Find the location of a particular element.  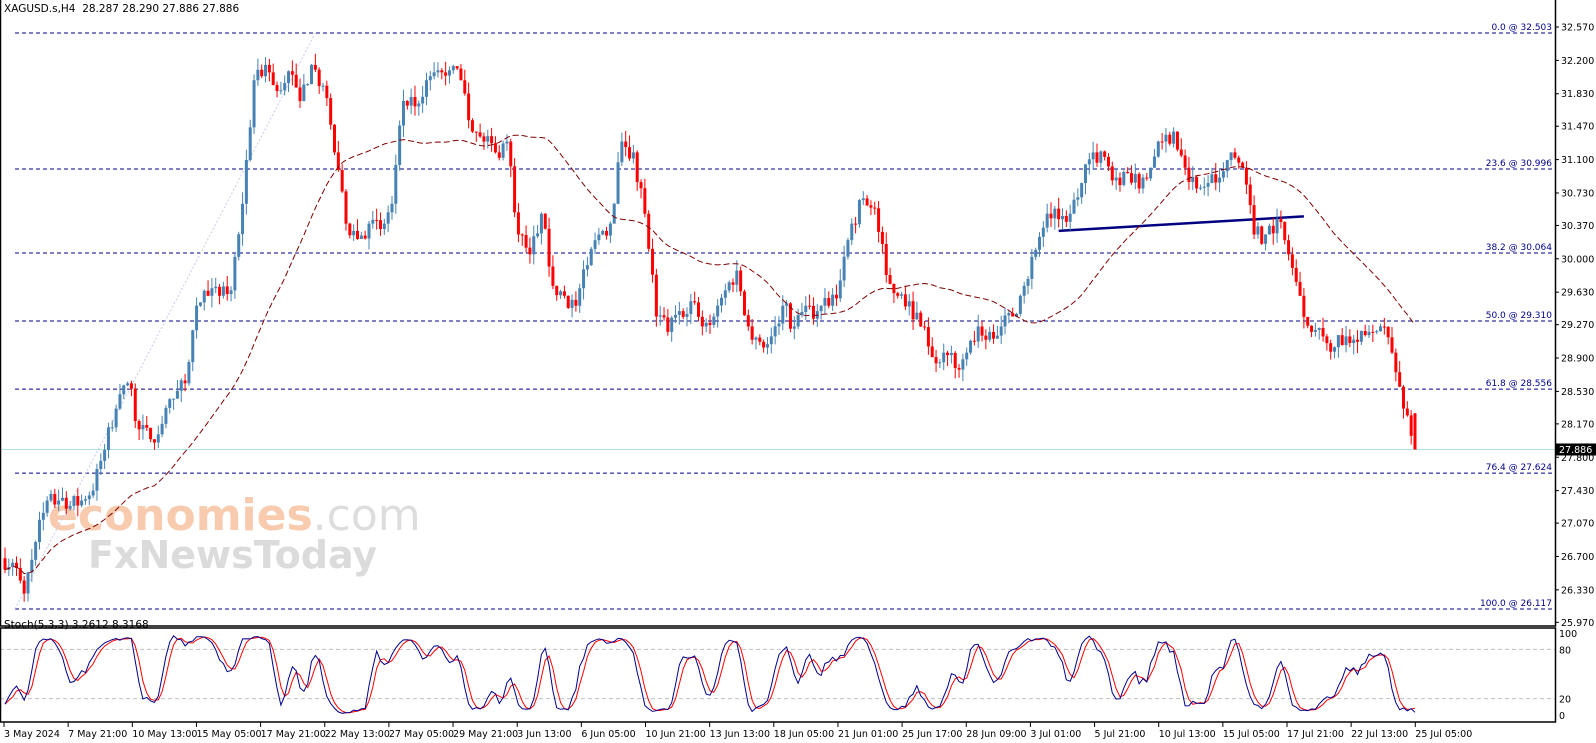

time-tick-label: 29 May 21:00 is located at coordinates (485, 734).